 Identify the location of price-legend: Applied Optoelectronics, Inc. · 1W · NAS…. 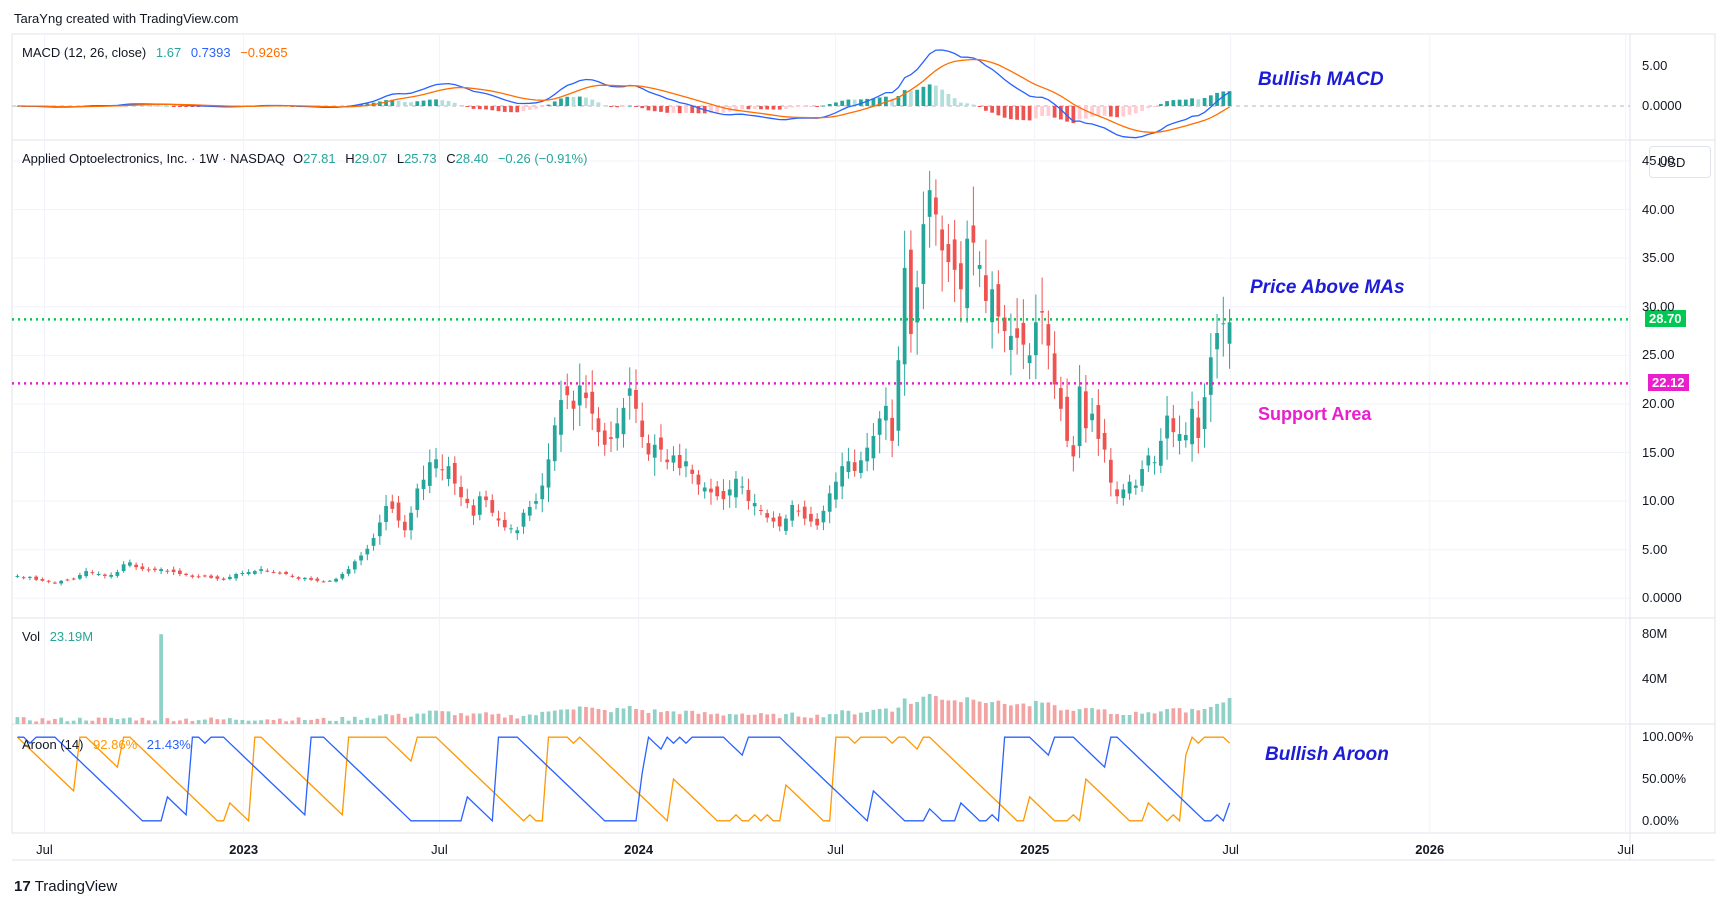
(307, 158).